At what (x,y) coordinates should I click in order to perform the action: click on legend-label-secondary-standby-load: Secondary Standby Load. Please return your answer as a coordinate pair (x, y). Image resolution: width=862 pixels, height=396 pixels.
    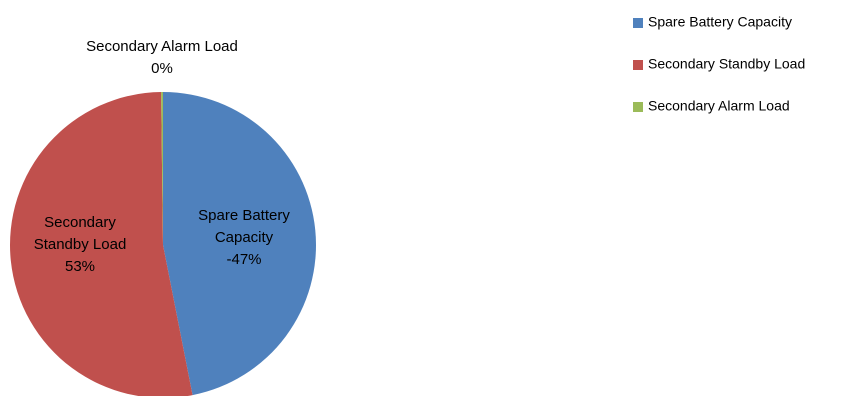
    Looking at the image, I should click on (726, 64).